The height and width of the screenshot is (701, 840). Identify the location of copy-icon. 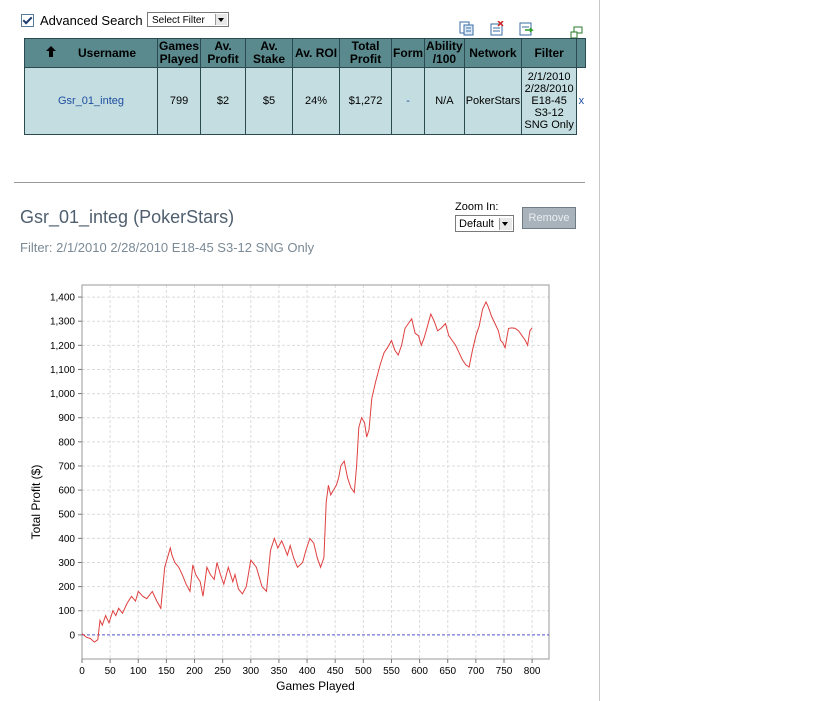
(466, 28).